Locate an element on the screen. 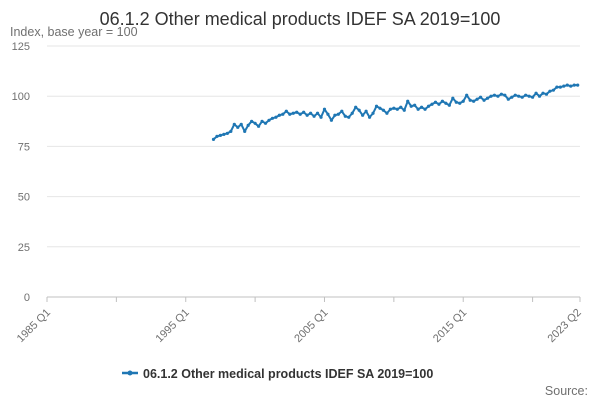 This screenshot has width=600, height=400. series-line is located at coordinates (395, 112).